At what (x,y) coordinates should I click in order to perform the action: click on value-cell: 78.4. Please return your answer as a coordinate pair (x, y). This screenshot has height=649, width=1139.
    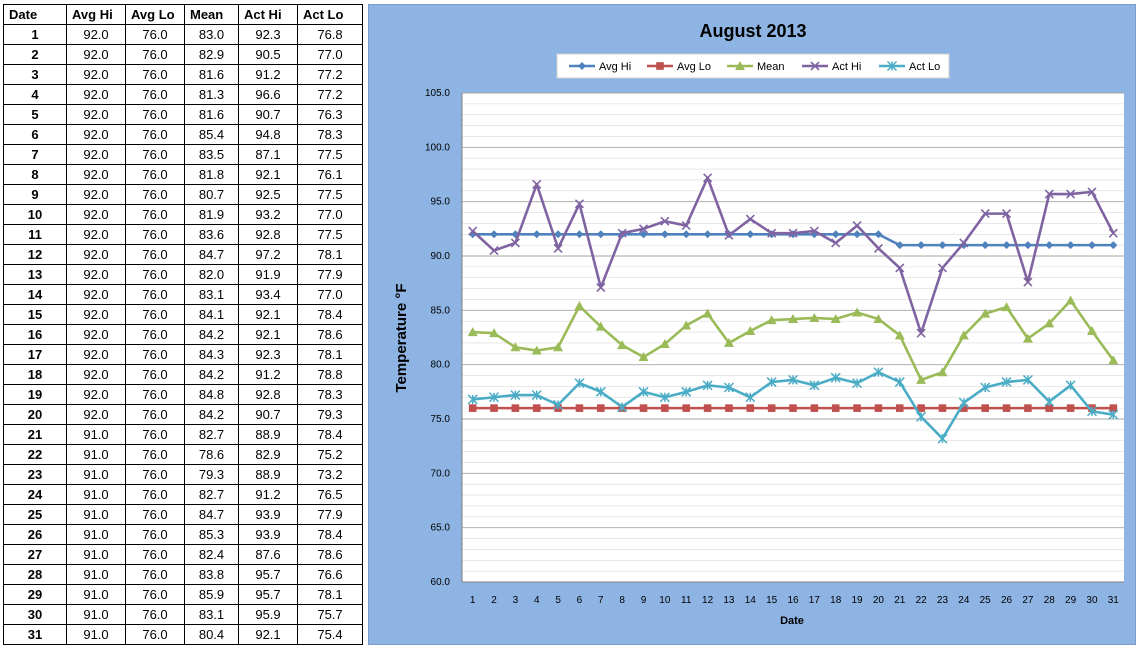
    Looking at the image, I should click on (330, 434).